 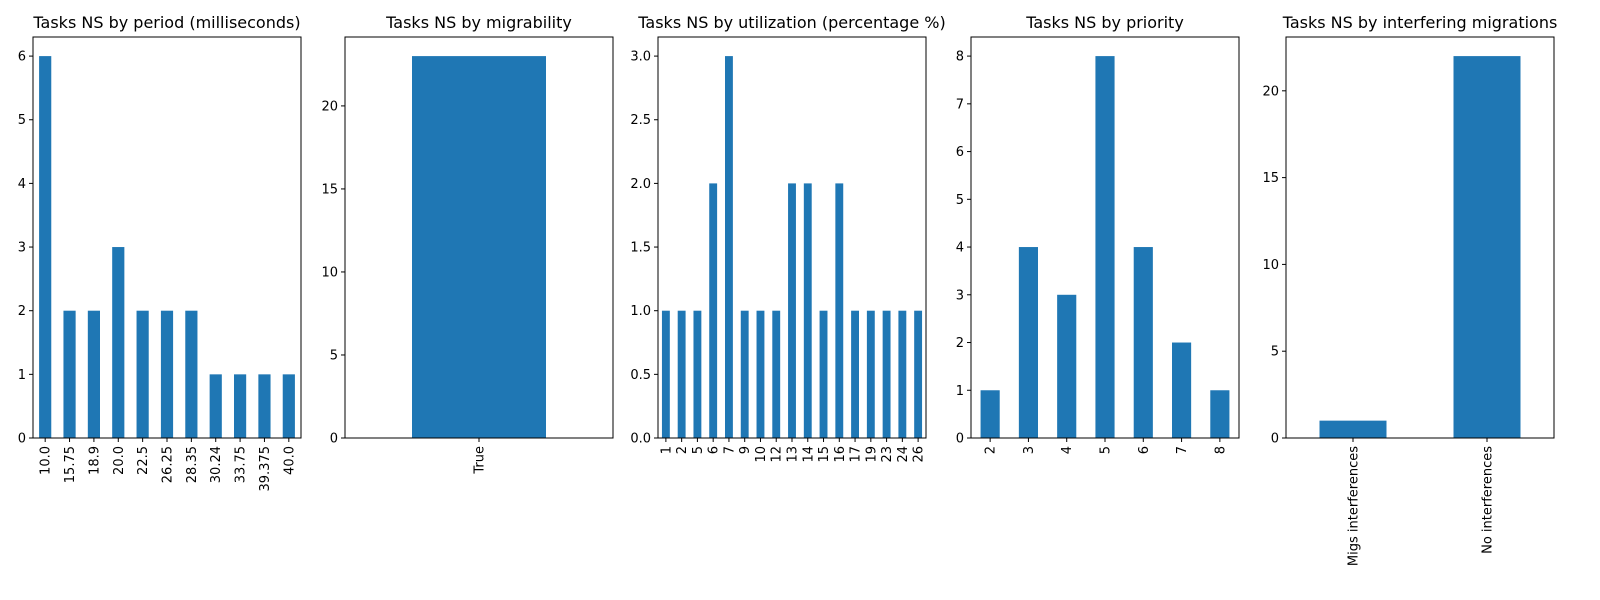 I want to click on x-tick-label: 15, so click(x=824, y=454).